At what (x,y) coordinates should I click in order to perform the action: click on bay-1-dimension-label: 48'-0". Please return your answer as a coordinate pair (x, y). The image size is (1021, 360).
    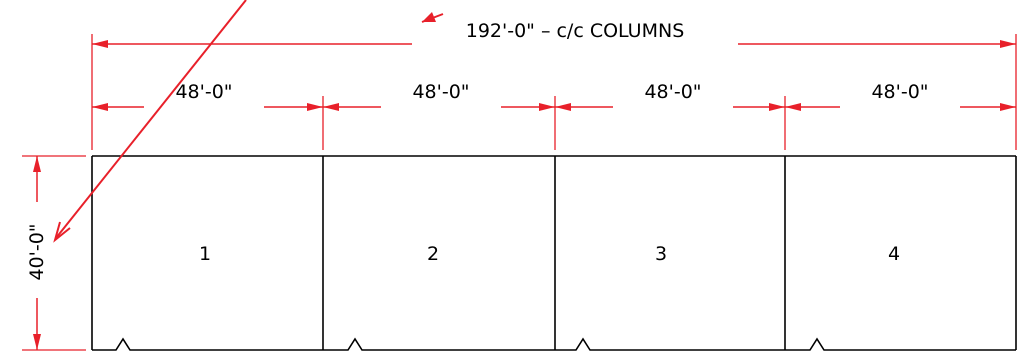
    Looking at the image, I should click on (203, 92).